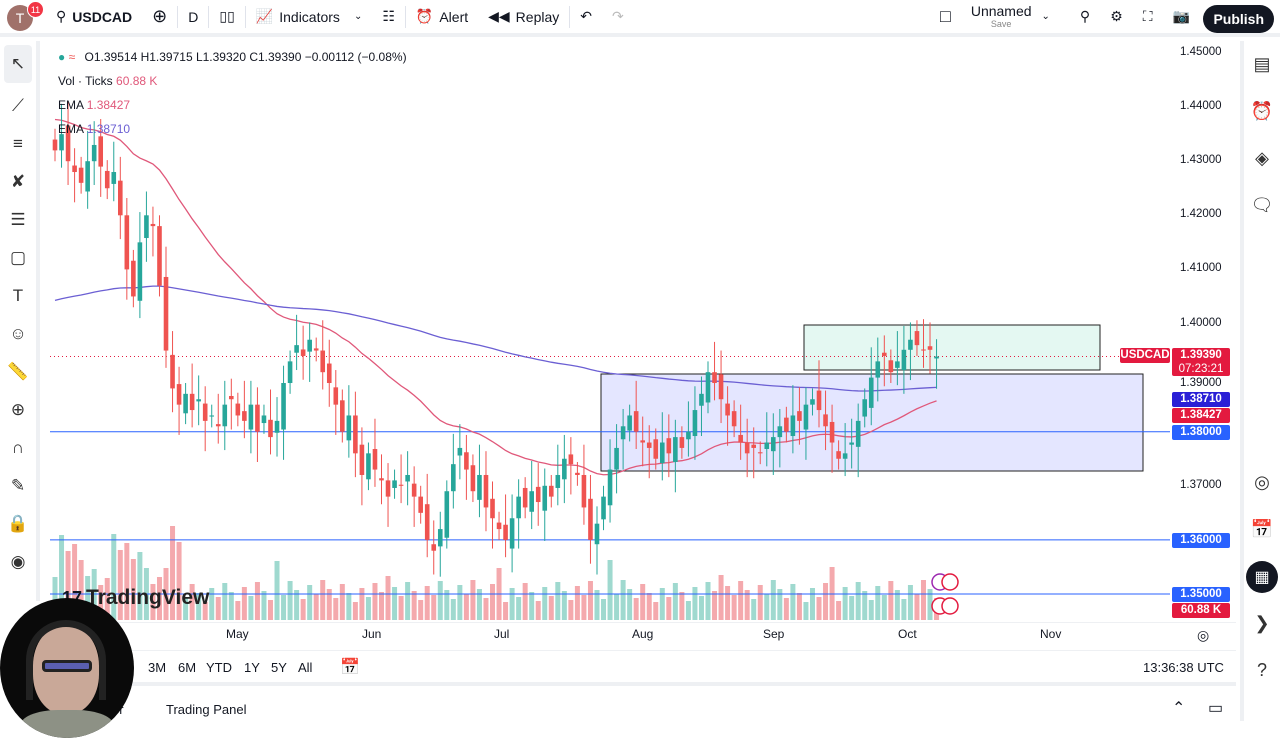 This screenshot has height=738, width=1280. Describe the element at coordinates (18, 295) in the screenshot. I see `text-icon: T` at that location.